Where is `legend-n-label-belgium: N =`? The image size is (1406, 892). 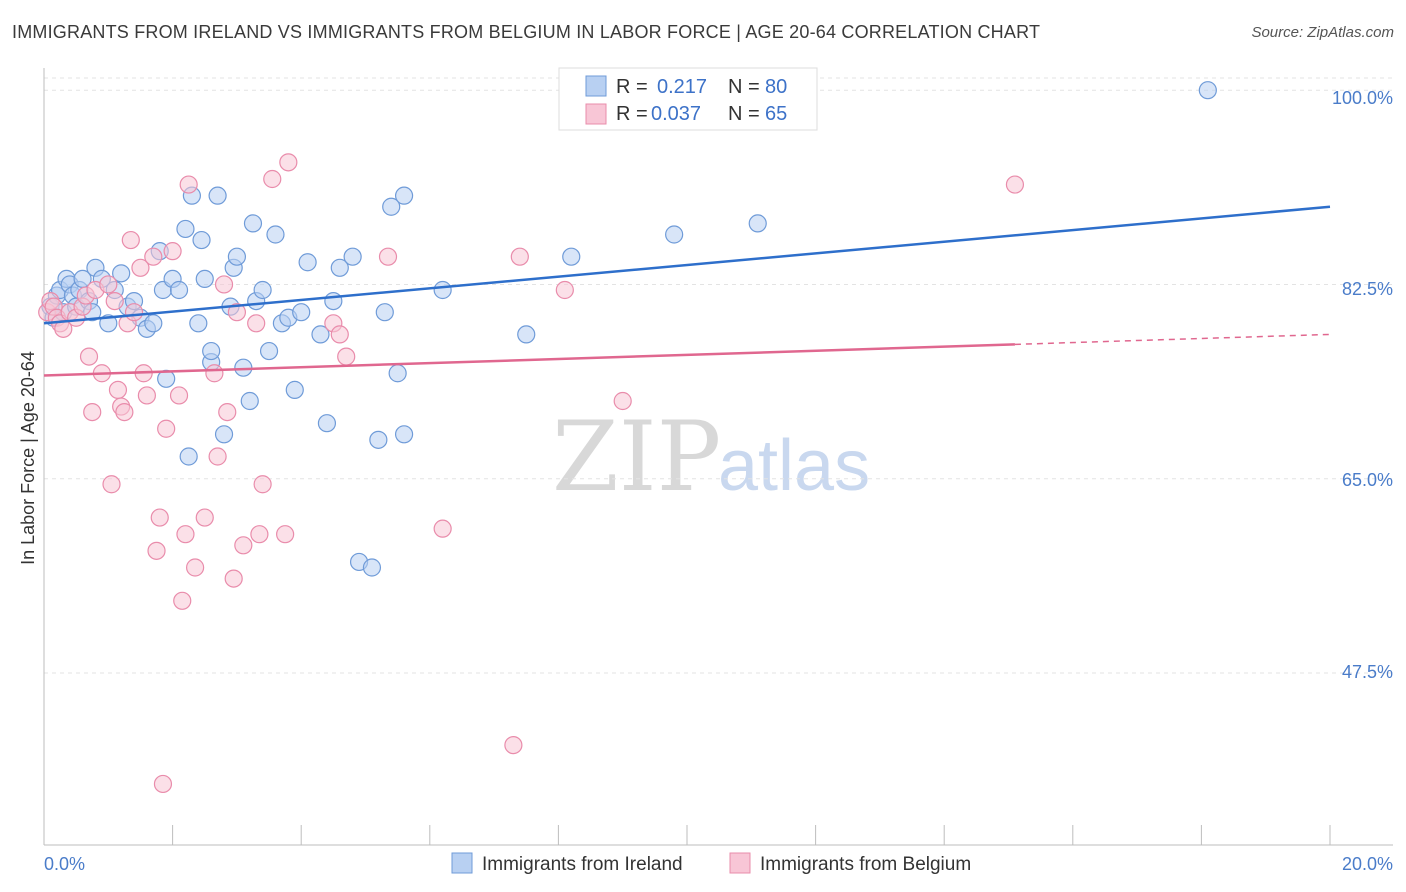 legend-n-label-belgium: N = is located at coordinates (744, 114).